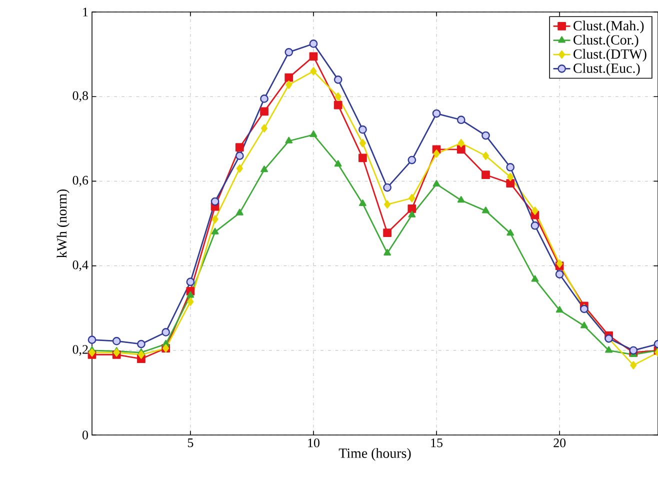 Image resolution: width=658 pixels, height=485 pixels. Describe the element at coordinates (63, 223) in the screenshot. I see `y-axis-title: kWh (norm)` at that location.